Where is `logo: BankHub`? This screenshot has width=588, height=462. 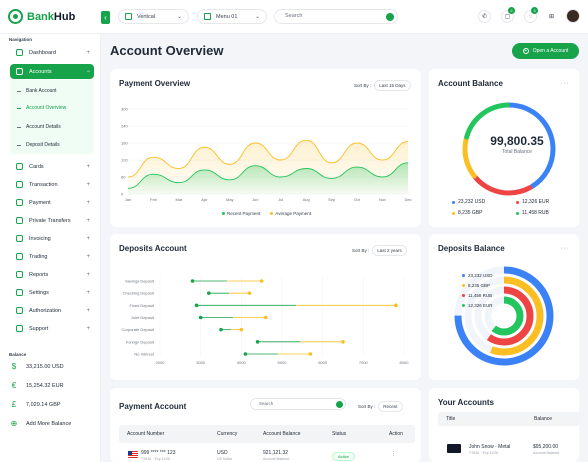 logo: BankHub is located at coordinates (41, 16).